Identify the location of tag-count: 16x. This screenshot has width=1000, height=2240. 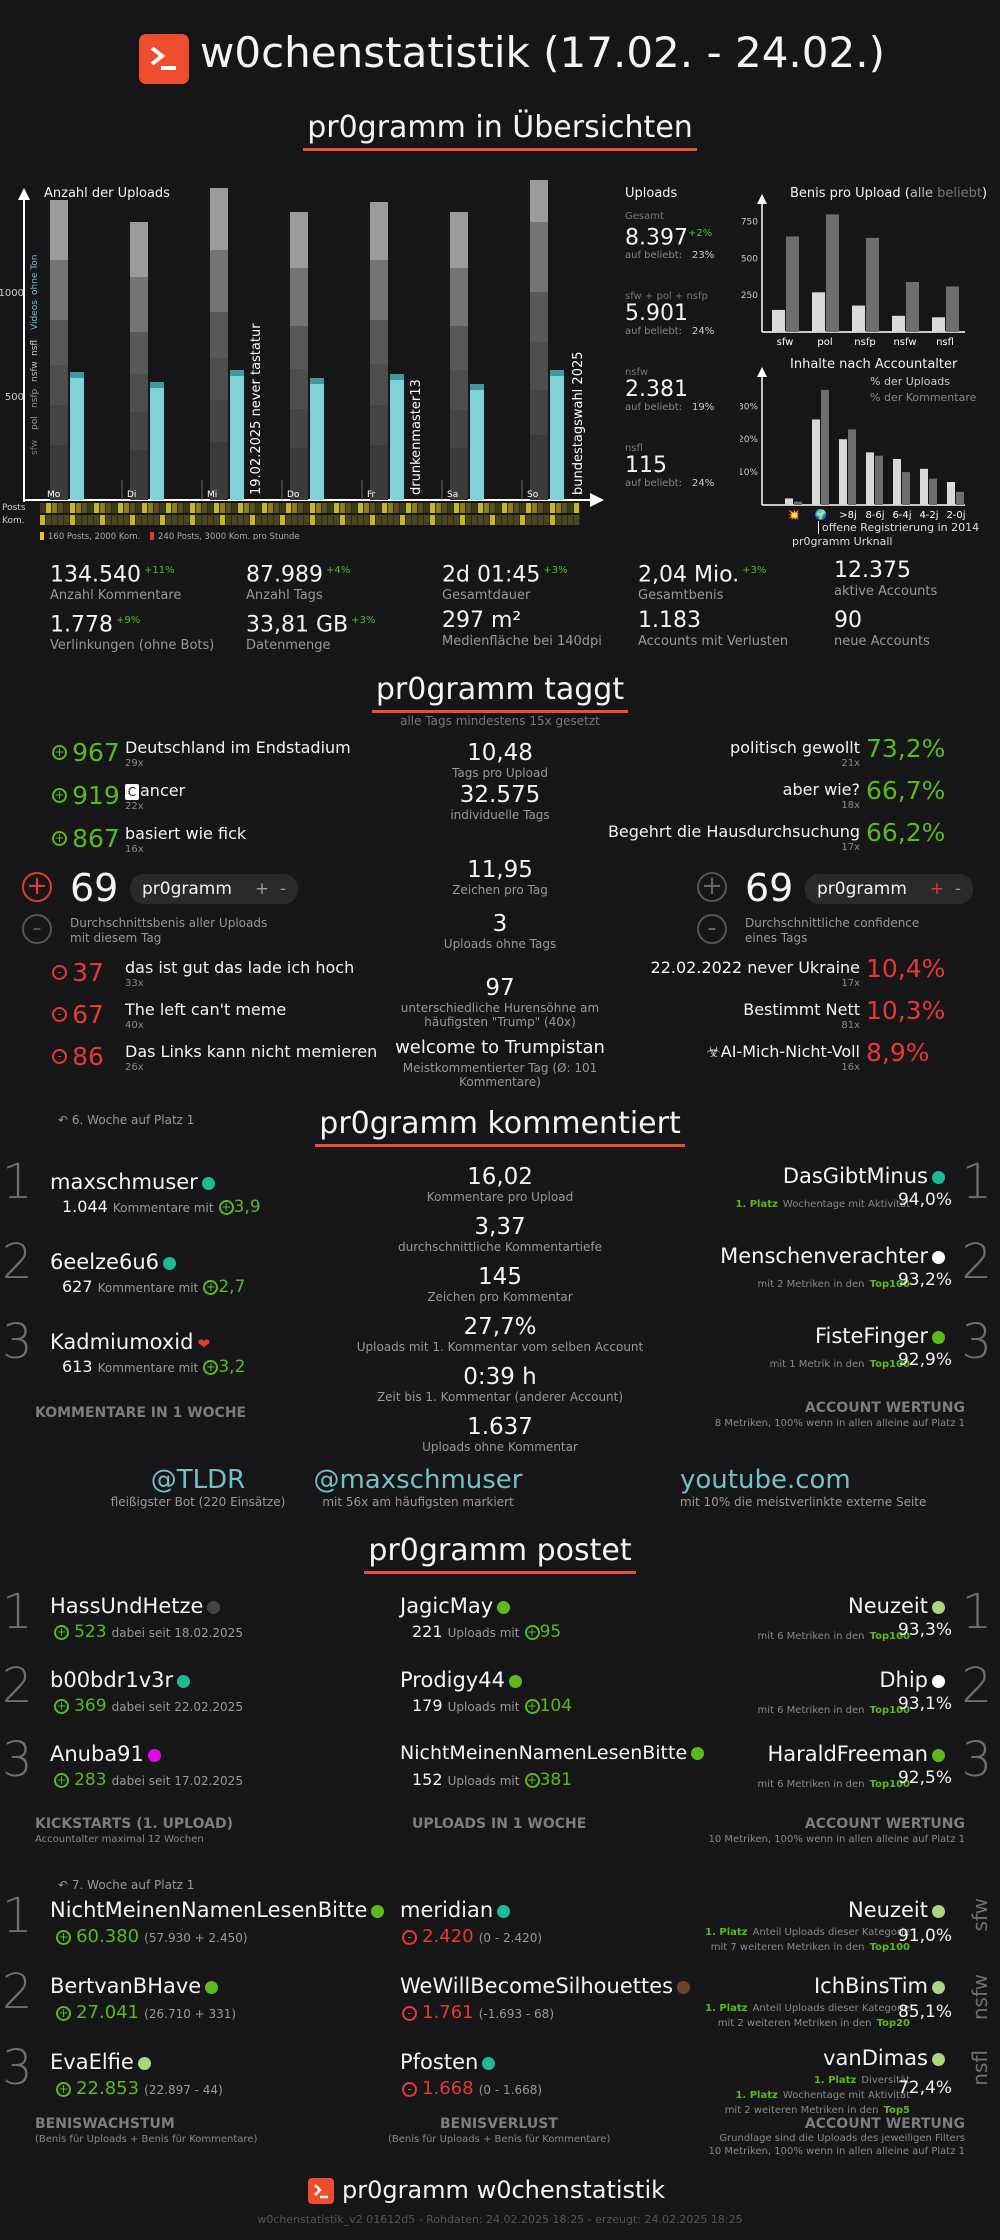
(850, 1067).